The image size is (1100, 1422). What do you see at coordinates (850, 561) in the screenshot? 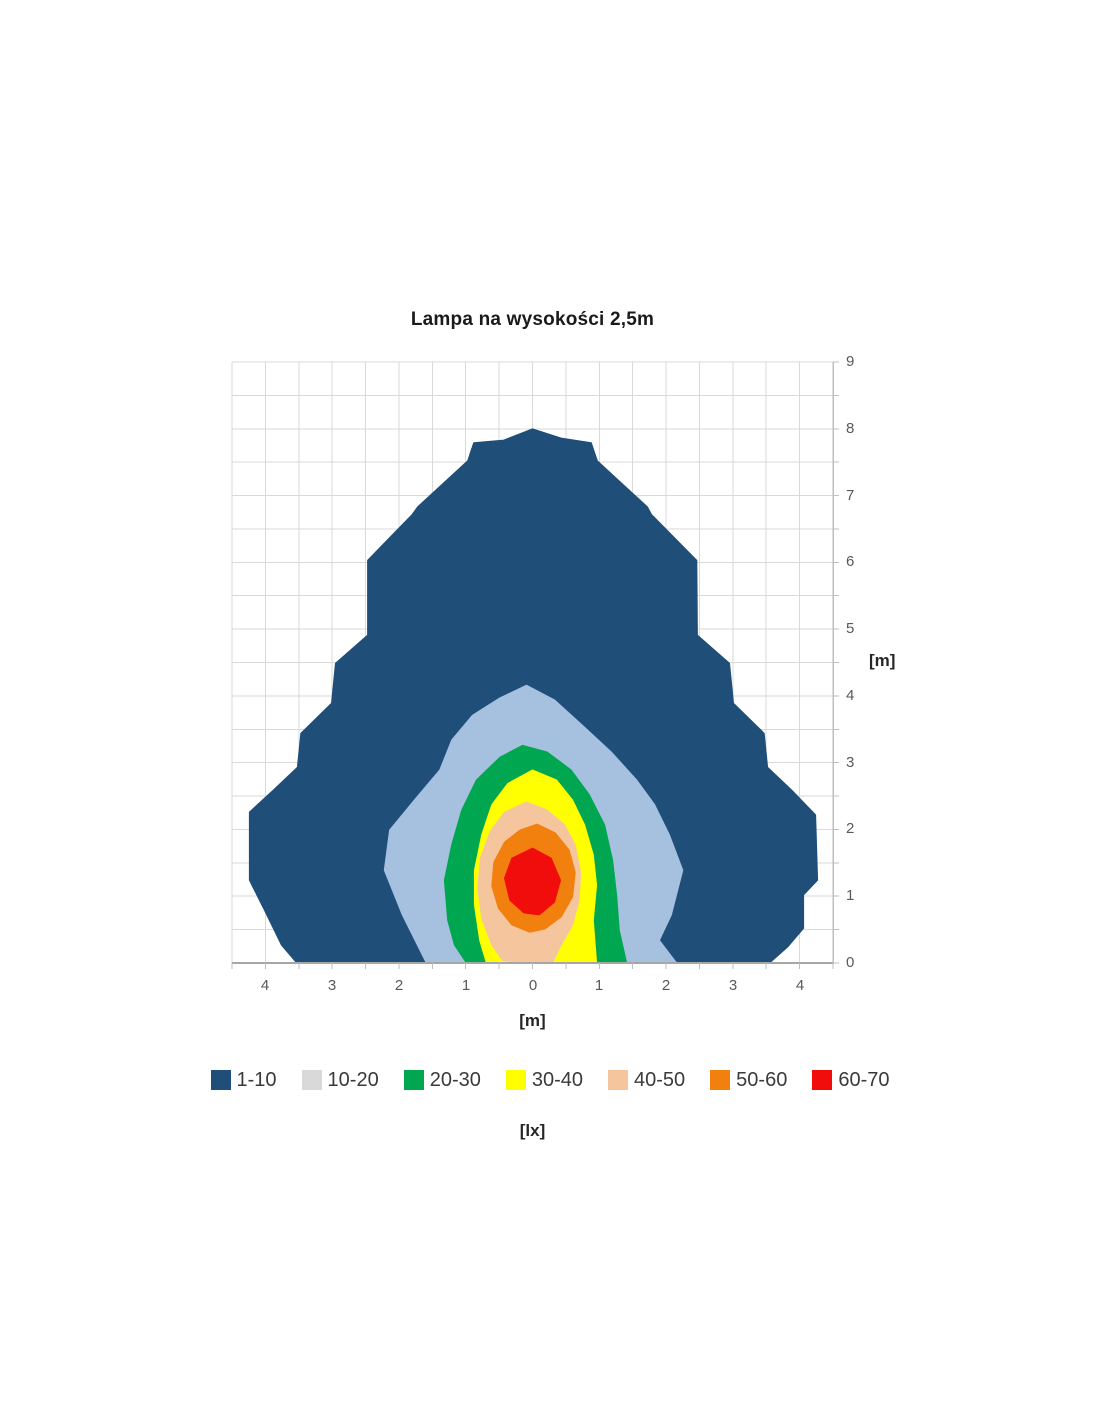
I see `y-tick-label: 6` at bounding box center [850, 561].